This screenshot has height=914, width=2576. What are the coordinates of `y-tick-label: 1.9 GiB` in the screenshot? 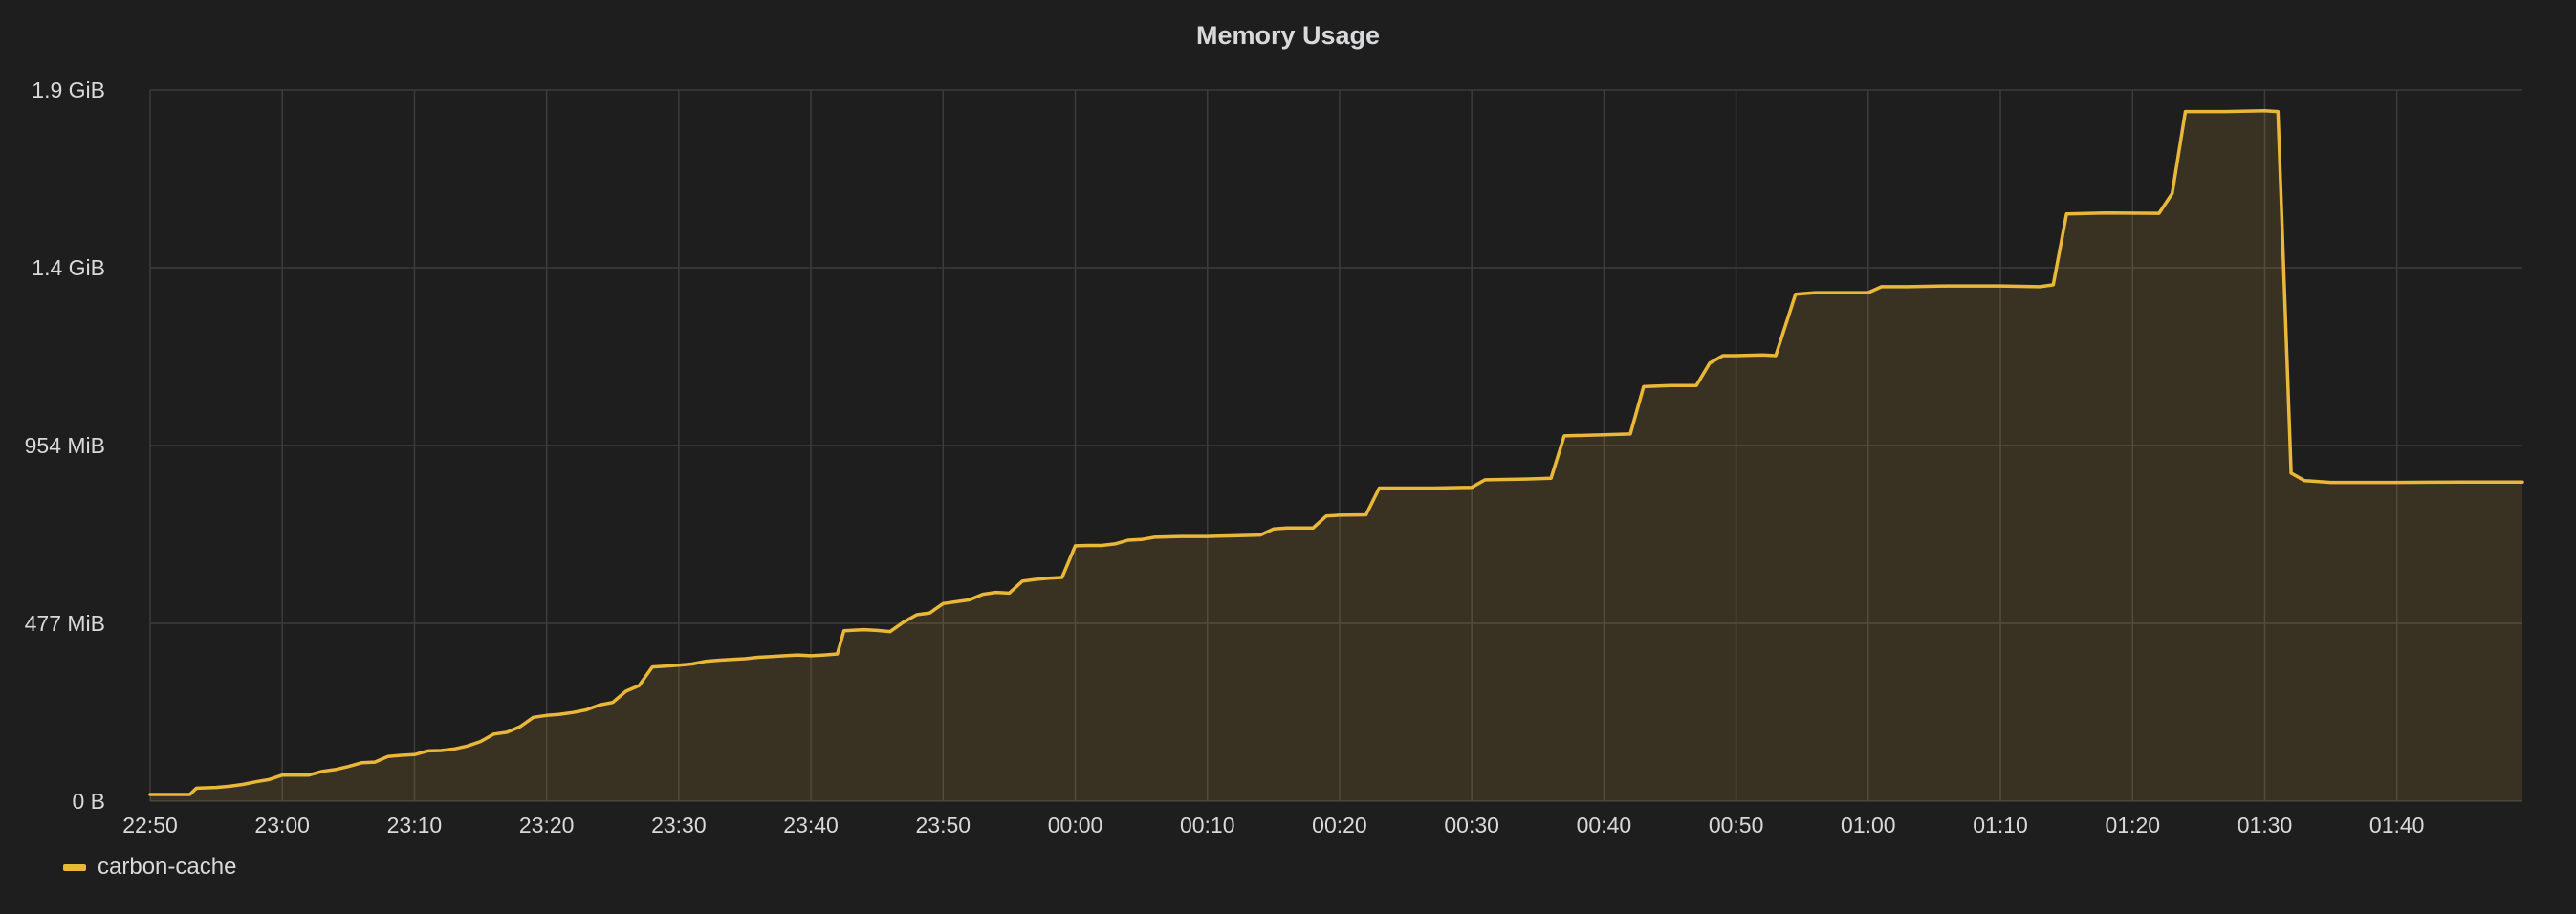 It's located at (68, 89).